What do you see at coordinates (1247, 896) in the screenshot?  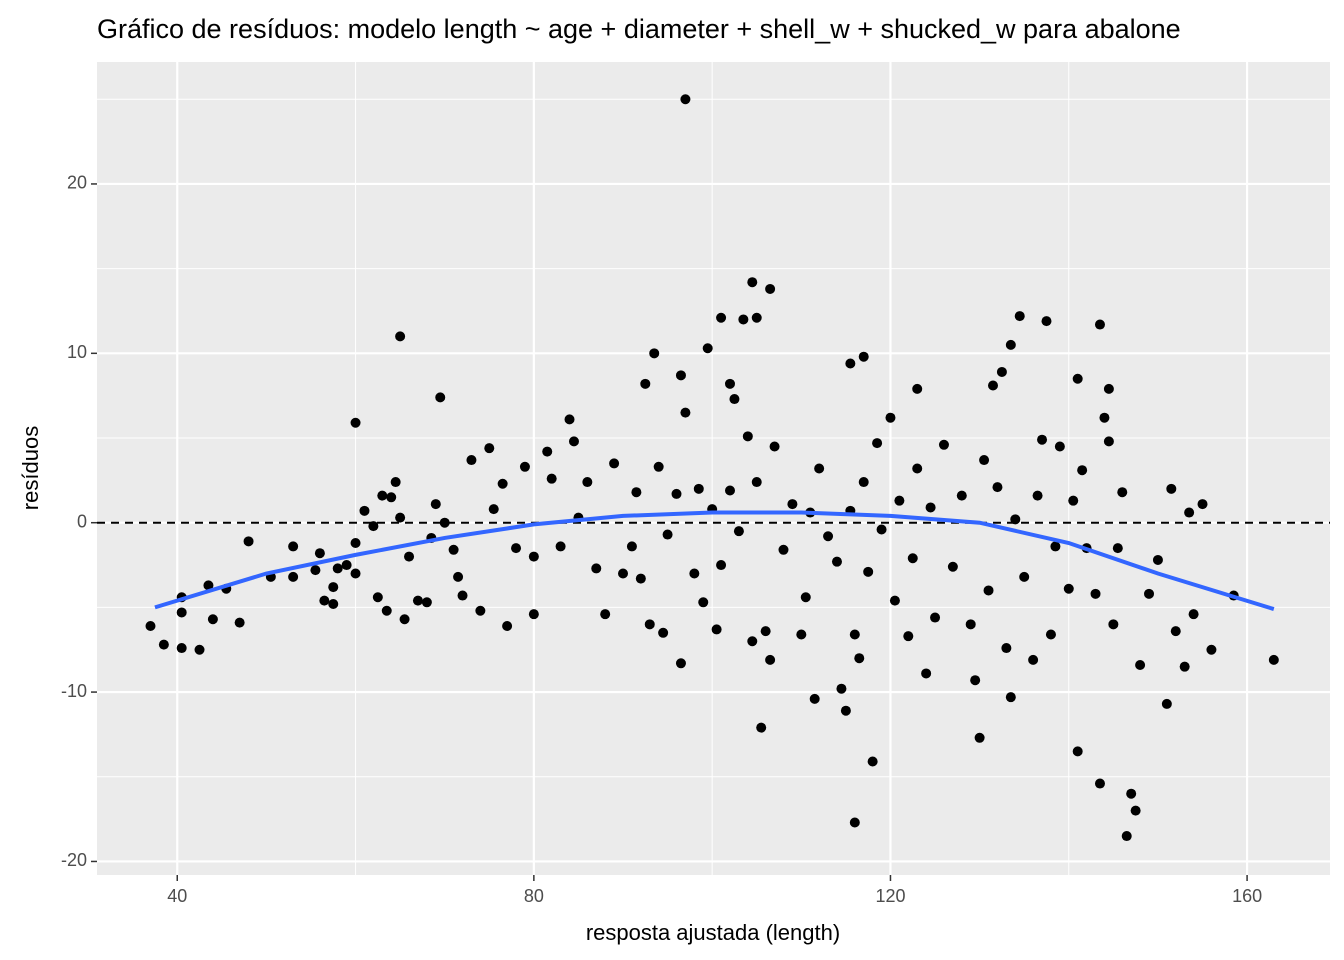 I see `x-tick-label: 160` at bounding box center [1247, 896].